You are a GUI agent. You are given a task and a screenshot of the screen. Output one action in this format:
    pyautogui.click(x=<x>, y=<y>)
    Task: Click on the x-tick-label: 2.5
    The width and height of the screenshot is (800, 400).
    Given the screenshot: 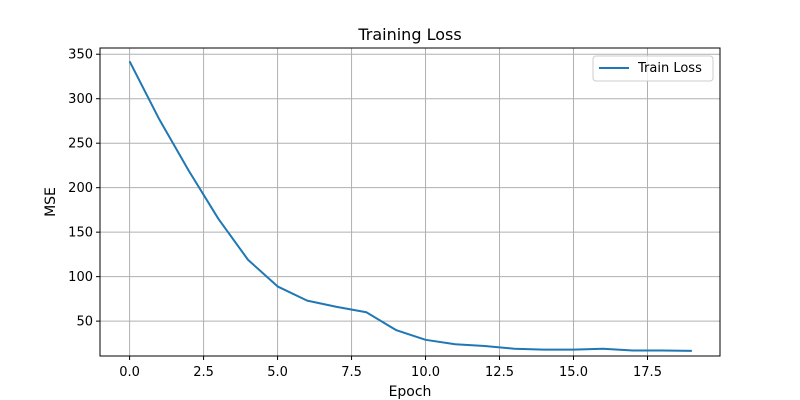 What is the action you would take?
    pyautogui.click(x=203, y=372)
    